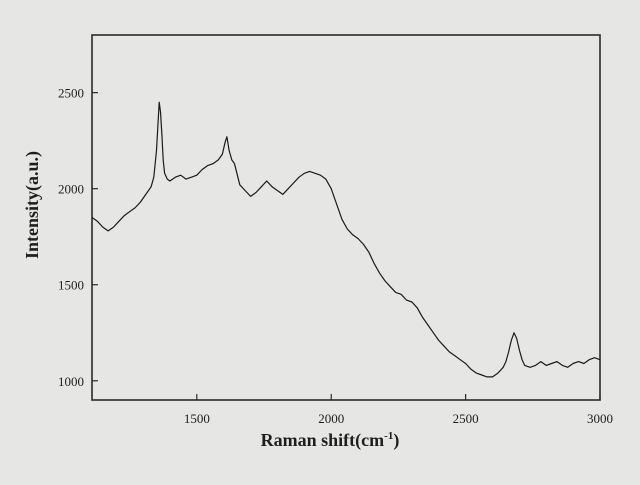 This screenshot has width=640, height=485. Describe the element at coordinates (71, 285) in the screenshot. I see `y-tick-label: 1500` at that location.